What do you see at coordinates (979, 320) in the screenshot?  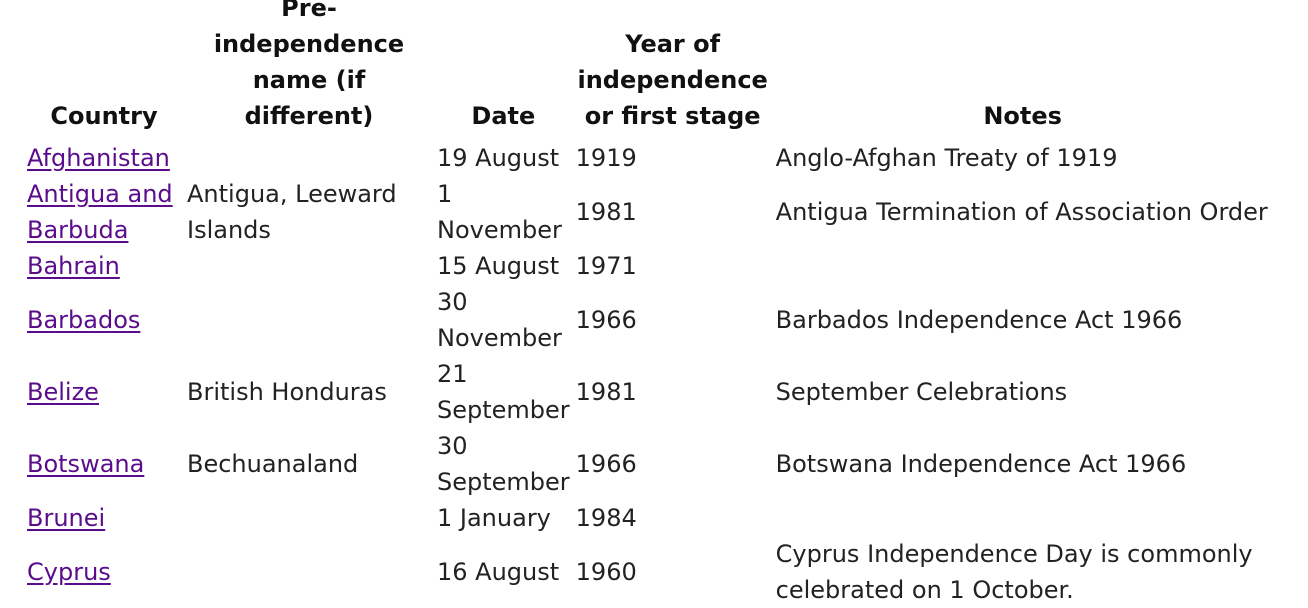 I see `notes-cell: Barbados Independence Act 1966` at bounding box center [979, 320].